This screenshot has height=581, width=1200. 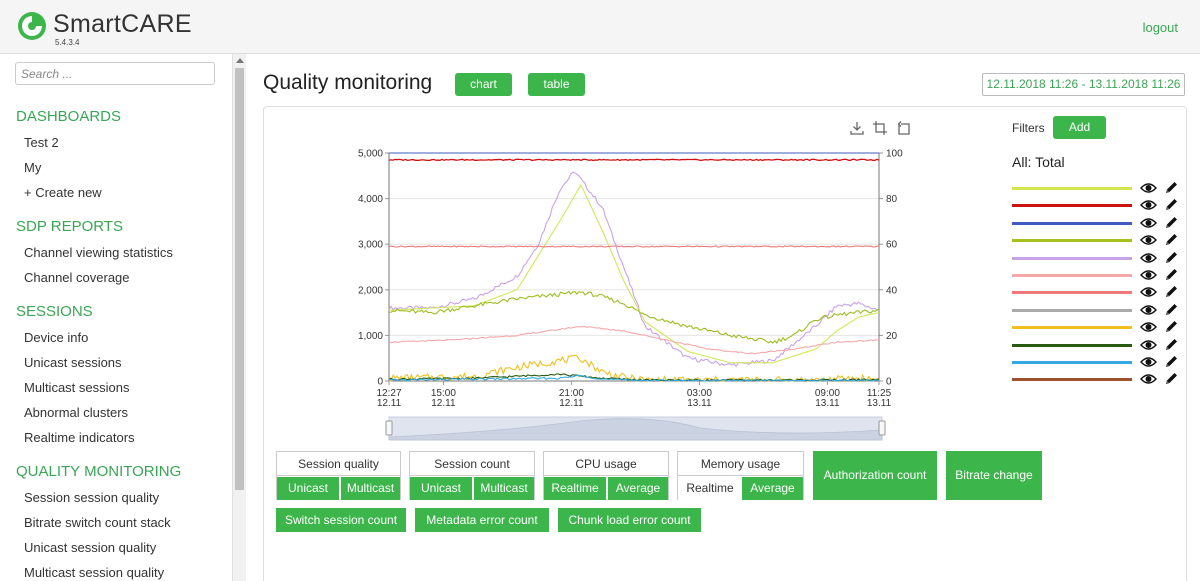 I want to click on cpu-usage-title: CPU usage, so click(x=606, y=464).